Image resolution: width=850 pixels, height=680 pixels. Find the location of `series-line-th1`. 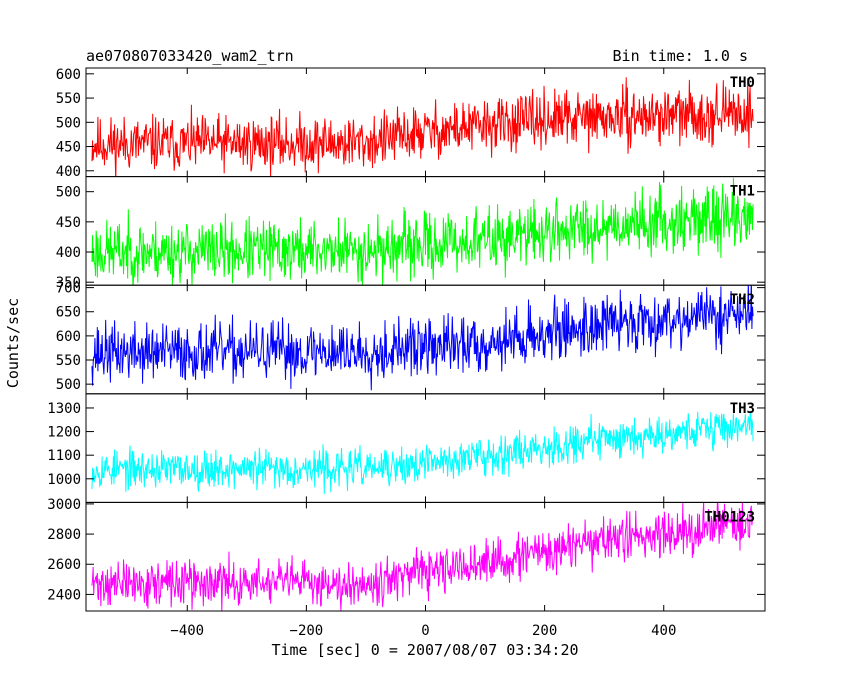

series-line-th1 is located at coordinates (422, 231).